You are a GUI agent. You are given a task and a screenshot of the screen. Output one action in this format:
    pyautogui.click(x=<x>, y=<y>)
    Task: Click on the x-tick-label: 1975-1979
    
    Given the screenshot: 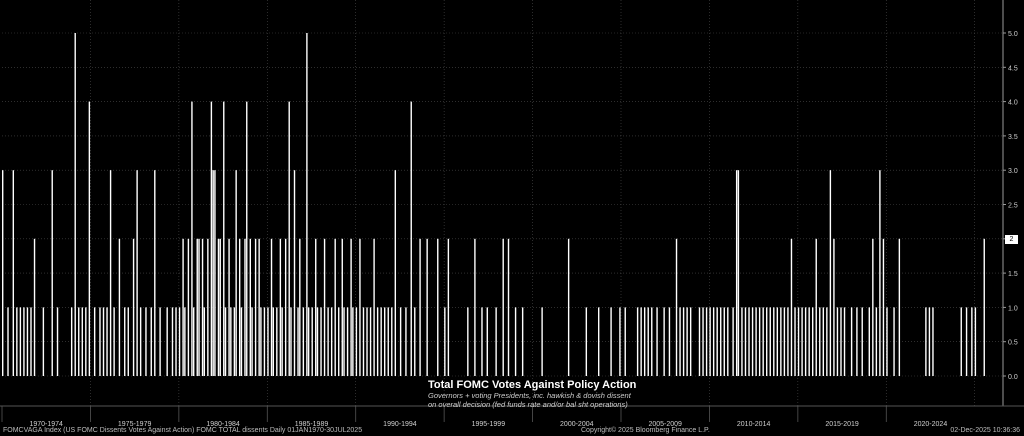 What is the action you would take?
    pyautogui.click(x=135, y=424)
    